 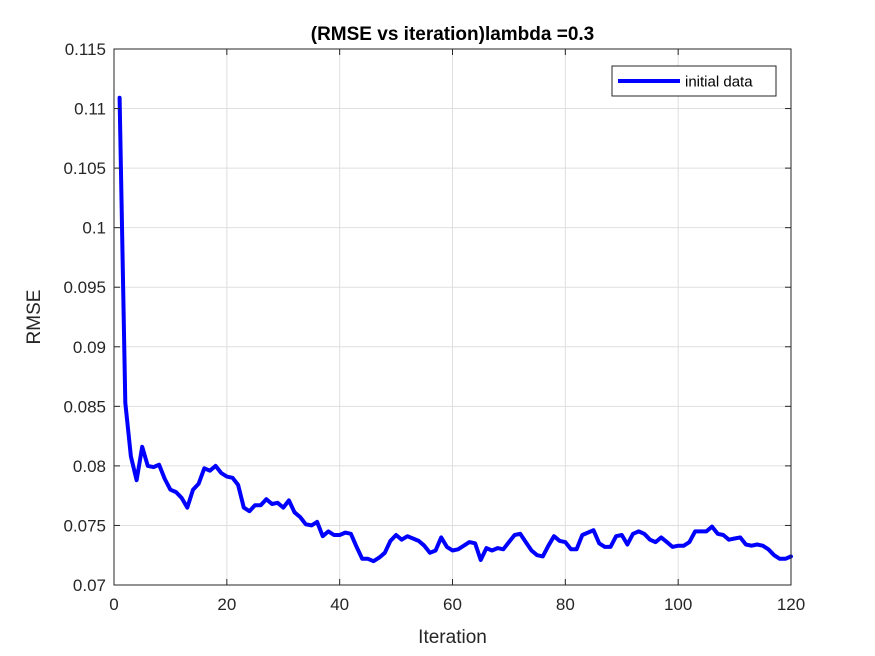 I want to click on y-tick-label: 0.075, so click(x=84, y=525).